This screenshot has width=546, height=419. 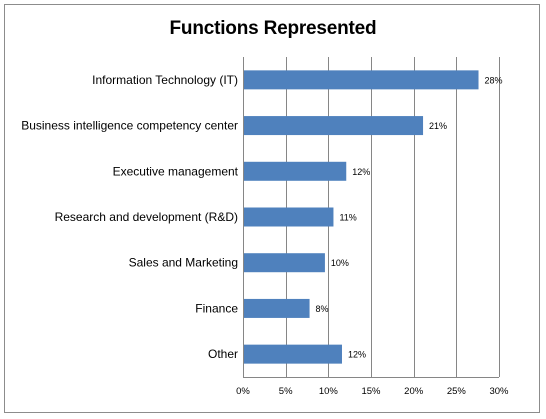 I want to click on x-tick-label: 15%, so click(x=371, y=391).